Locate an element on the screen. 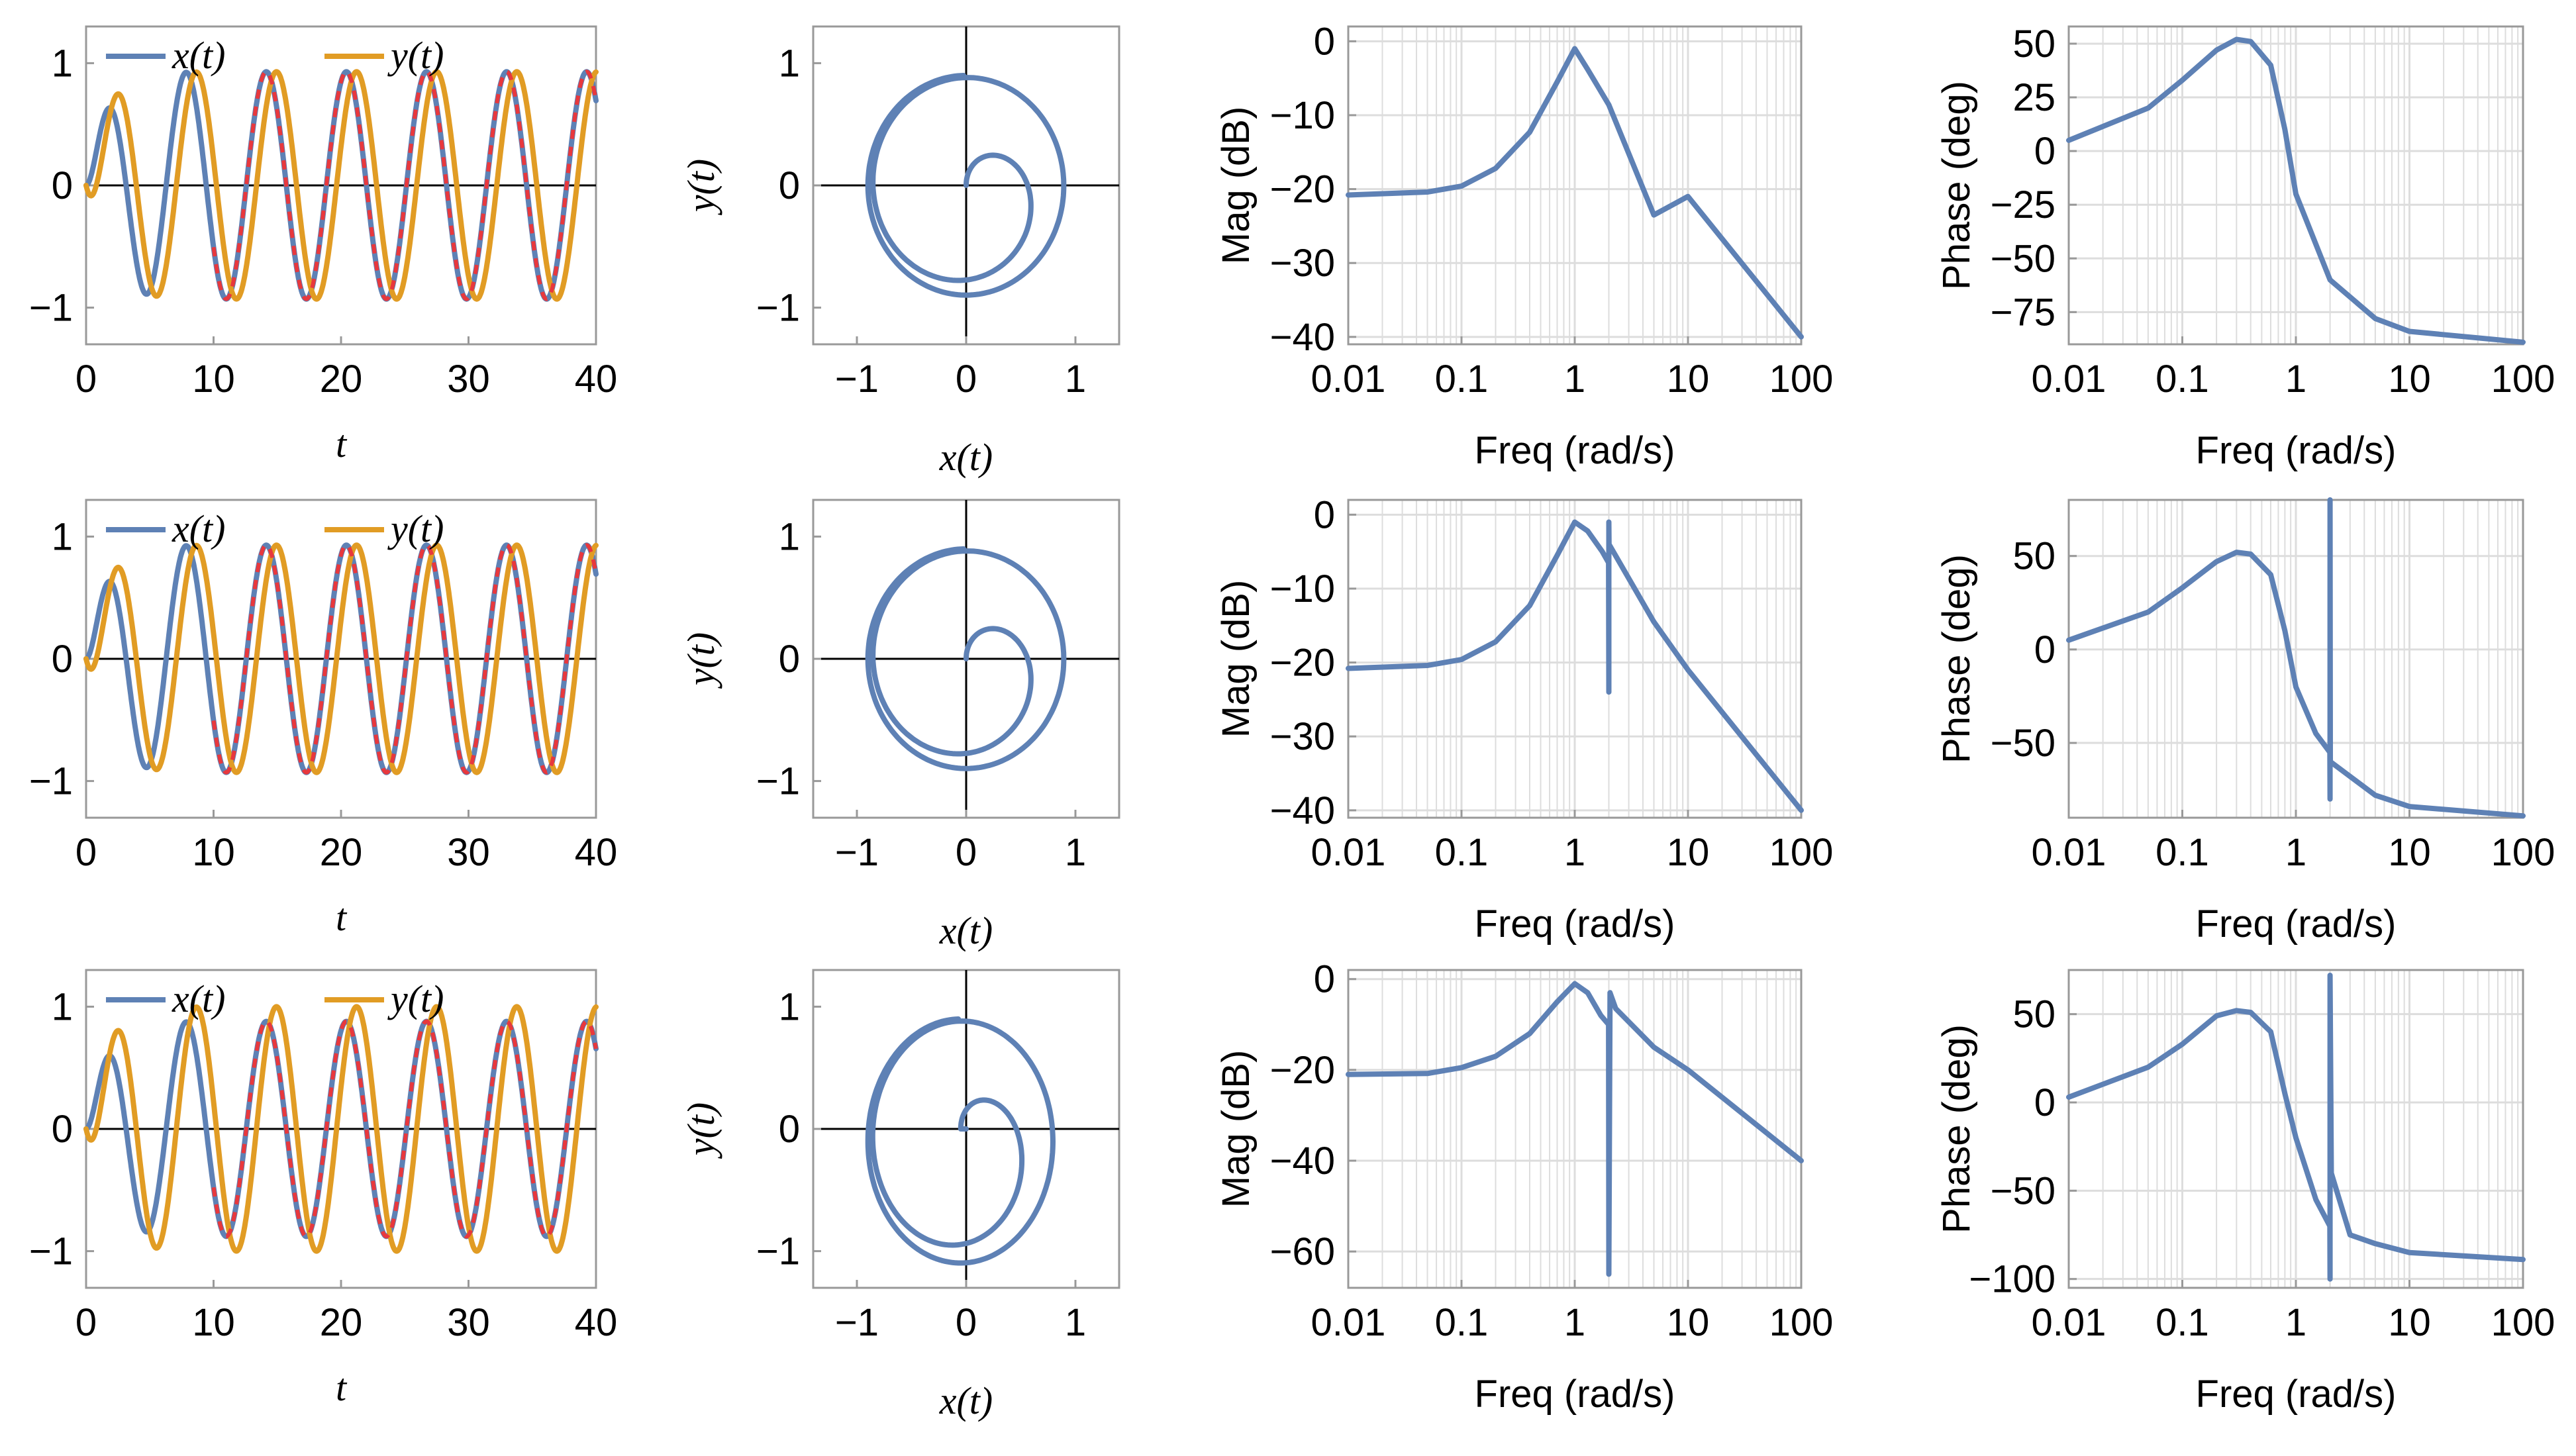 The height and width of the screenshot is (1456, 2576). y-tick-label: −40 is located at coordinates (1302, 1161).